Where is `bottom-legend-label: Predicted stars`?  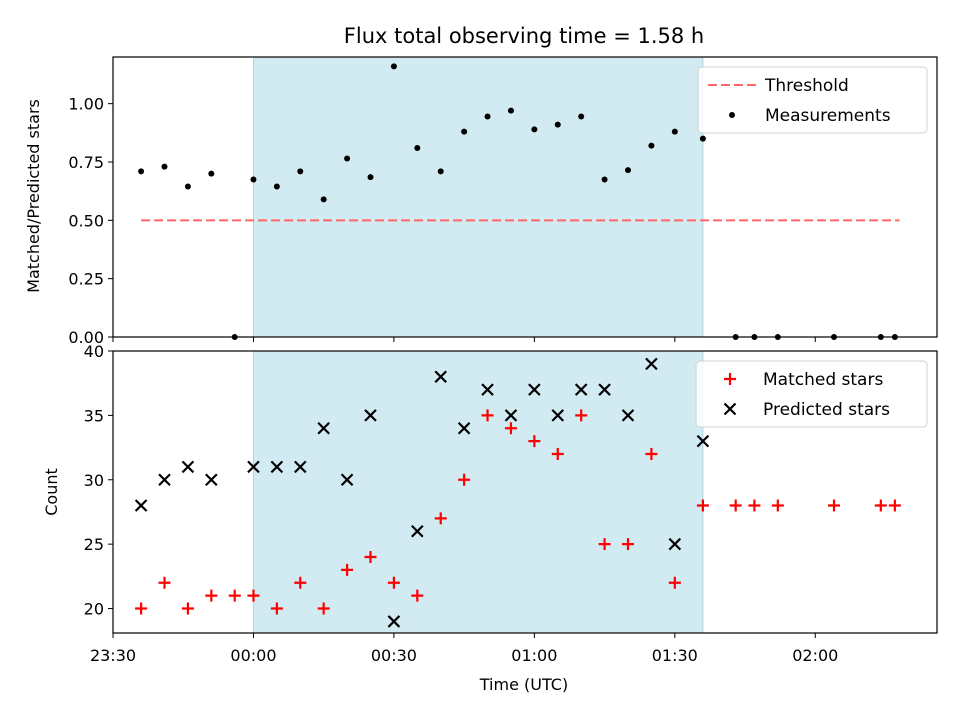
bottom-legend-label: Predicted stars is located at coordinates (826, 410).